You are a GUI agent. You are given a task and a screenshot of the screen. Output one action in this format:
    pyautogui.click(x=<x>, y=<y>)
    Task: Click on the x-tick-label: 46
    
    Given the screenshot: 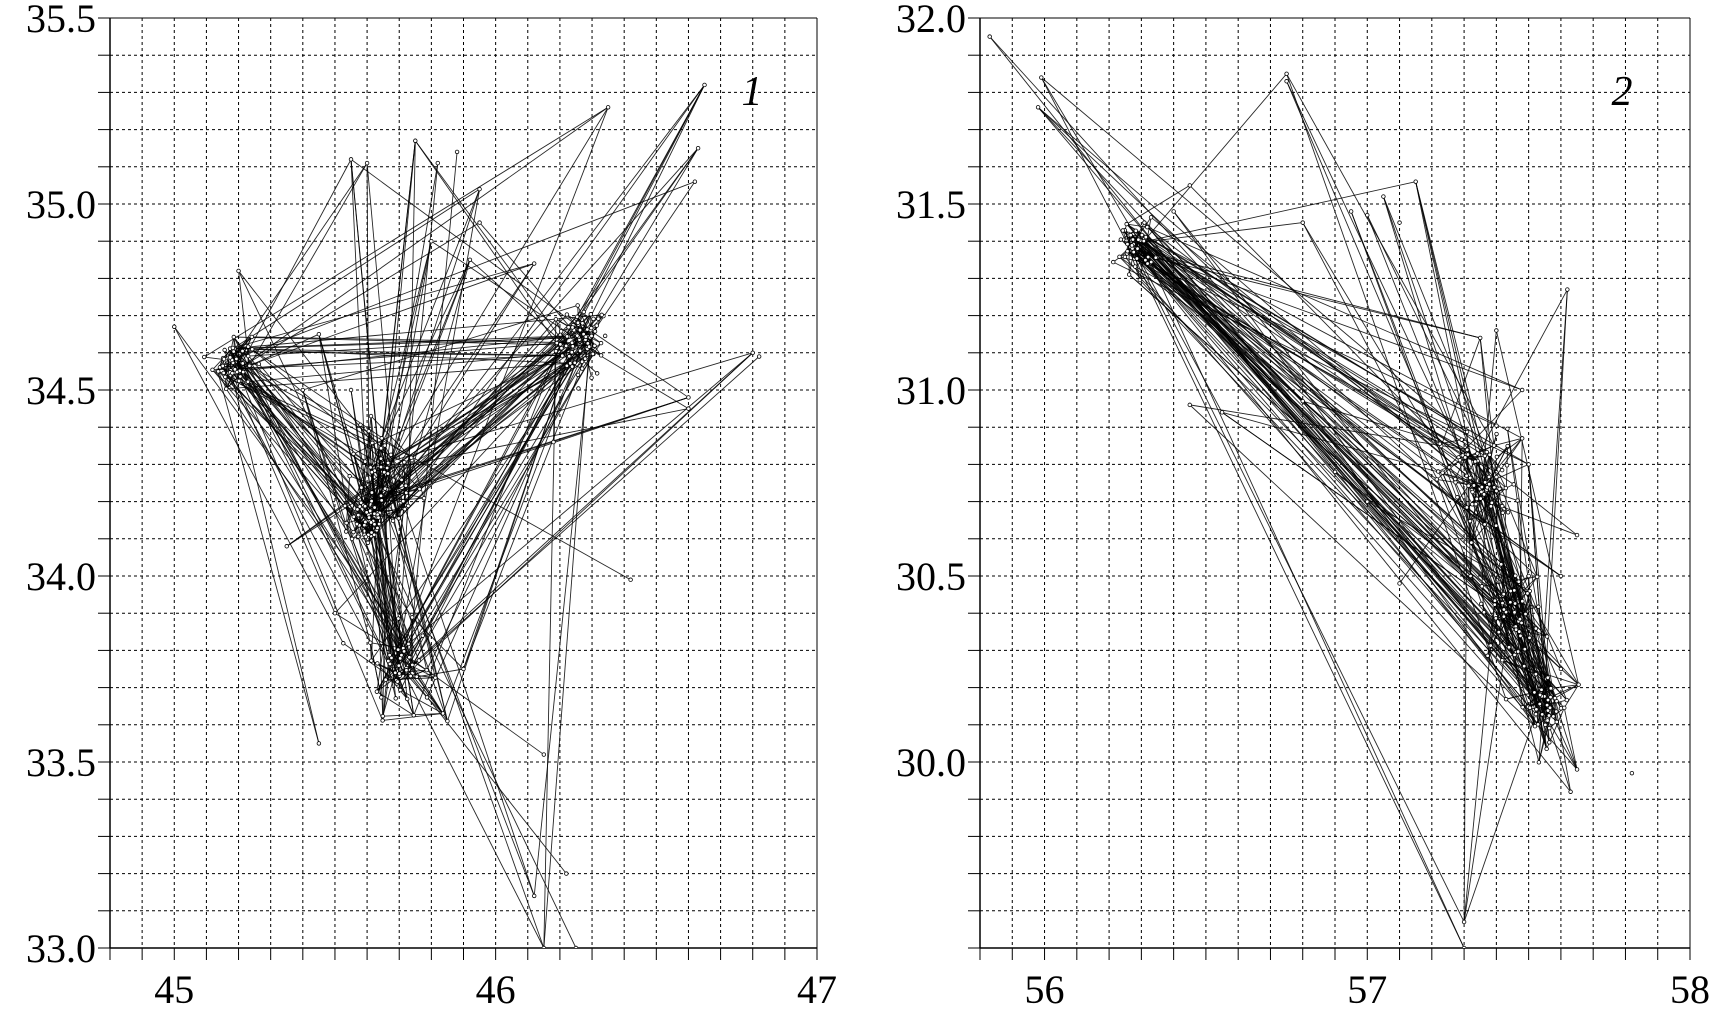 What is the action you would take?
    pyautogui.click(x=496, y=988)
    